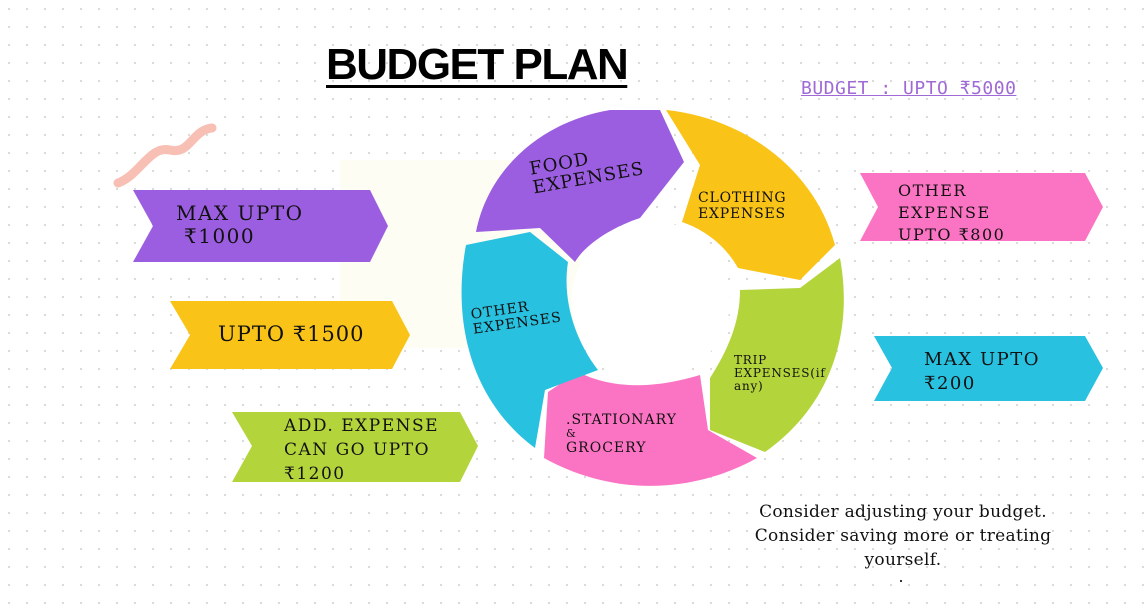 The height and width of the screenshot is (605, 1147). I want to click on segment-other, so click(529, 340).